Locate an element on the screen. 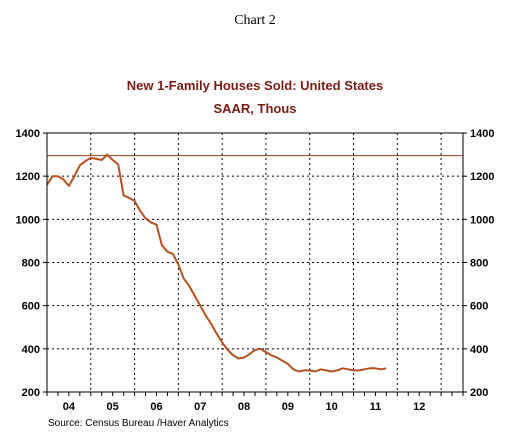 Image resolution: width=511 pixels, height=434 pixels. y-tick-label-left: 600 is located at coordinates (31, 307).